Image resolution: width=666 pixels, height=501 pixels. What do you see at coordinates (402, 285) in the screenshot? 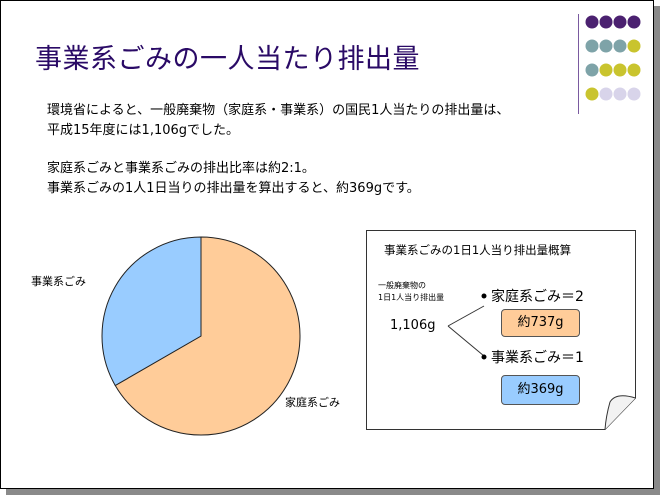
I see `total-label-line-1: 一般廃棄物の` at bounding box center [402, 285].